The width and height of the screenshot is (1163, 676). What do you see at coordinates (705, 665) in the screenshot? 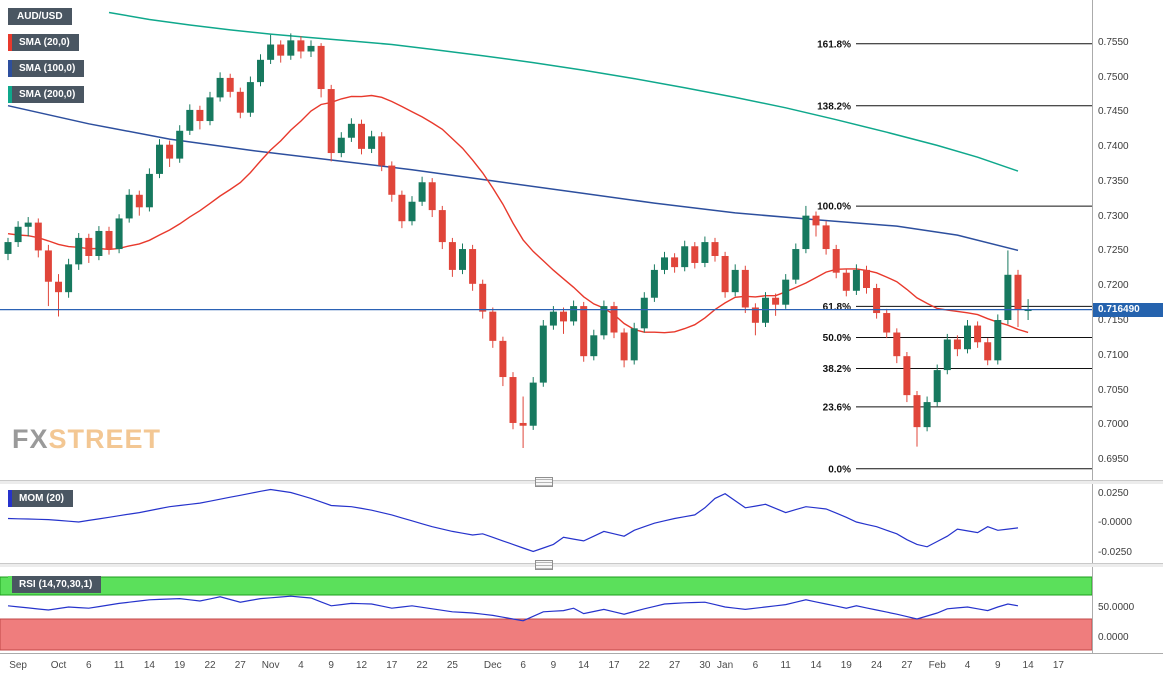
I see `time-axis-label: 30` at bounding box center [705, 665].